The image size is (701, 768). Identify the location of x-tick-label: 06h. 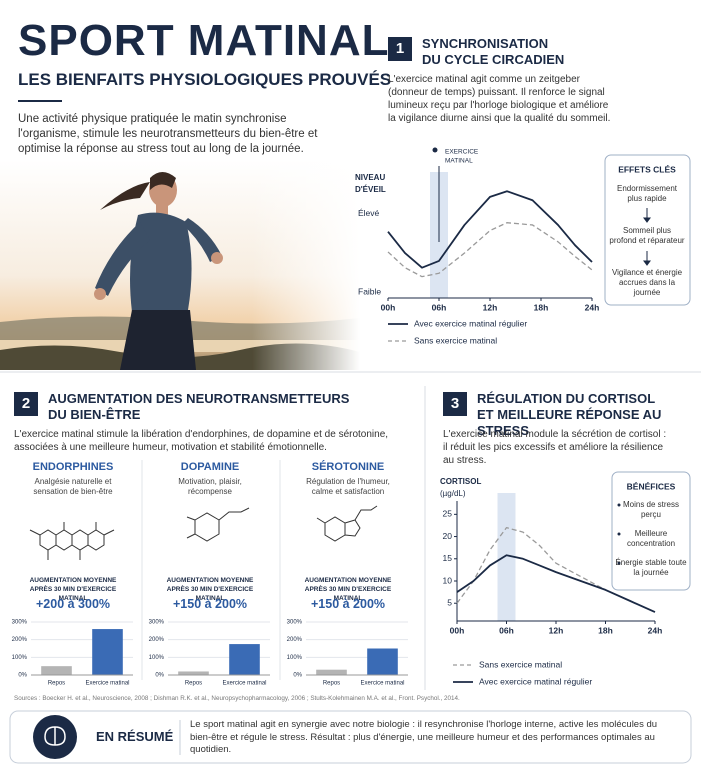
(506, 630).